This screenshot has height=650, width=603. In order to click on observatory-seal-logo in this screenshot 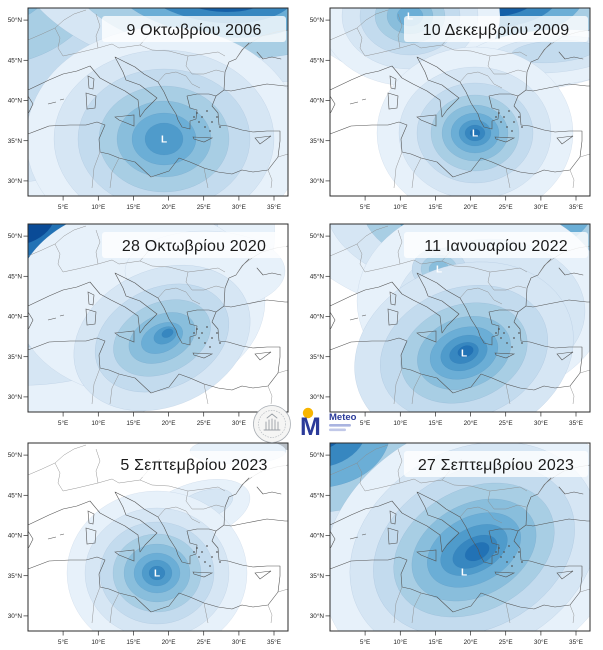, I will do `click(272, 424)`.